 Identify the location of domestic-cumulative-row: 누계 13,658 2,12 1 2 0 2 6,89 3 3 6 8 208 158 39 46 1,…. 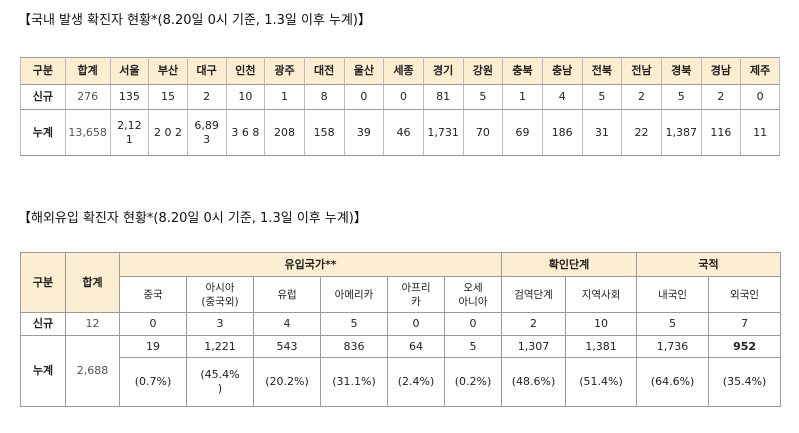
(400, 132).